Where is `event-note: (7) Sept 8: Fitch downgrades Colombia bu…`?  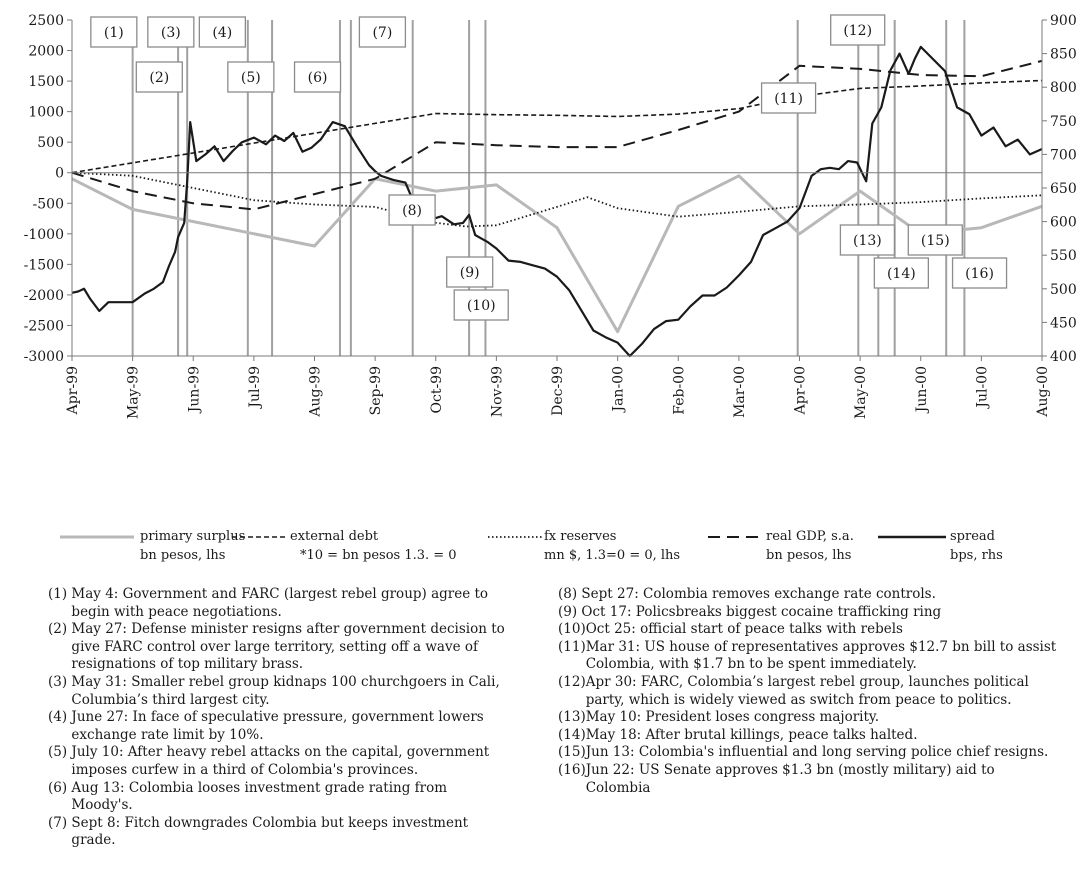
event-note: (7) Sept 8: Fitch downgrades Colombia bu… is located at coordinates (258, 831).